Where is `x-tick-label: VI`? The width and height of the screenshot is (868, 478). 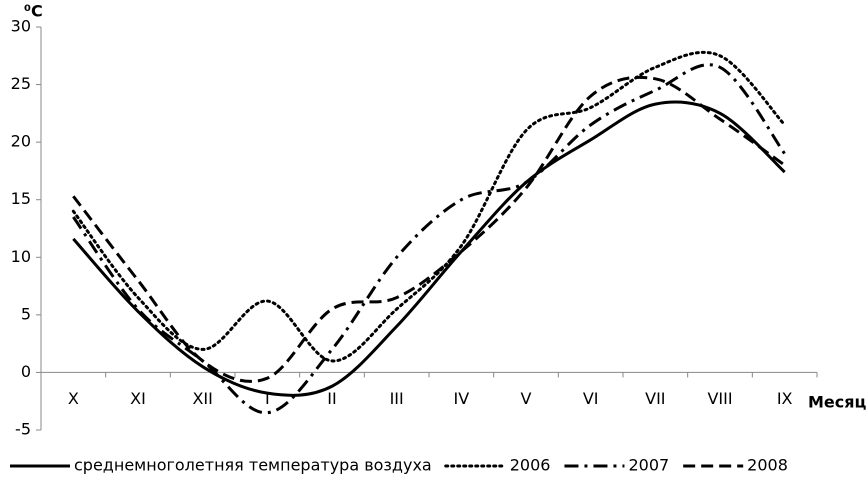 x-tick-label: VI is located at coordinates (591, 398).